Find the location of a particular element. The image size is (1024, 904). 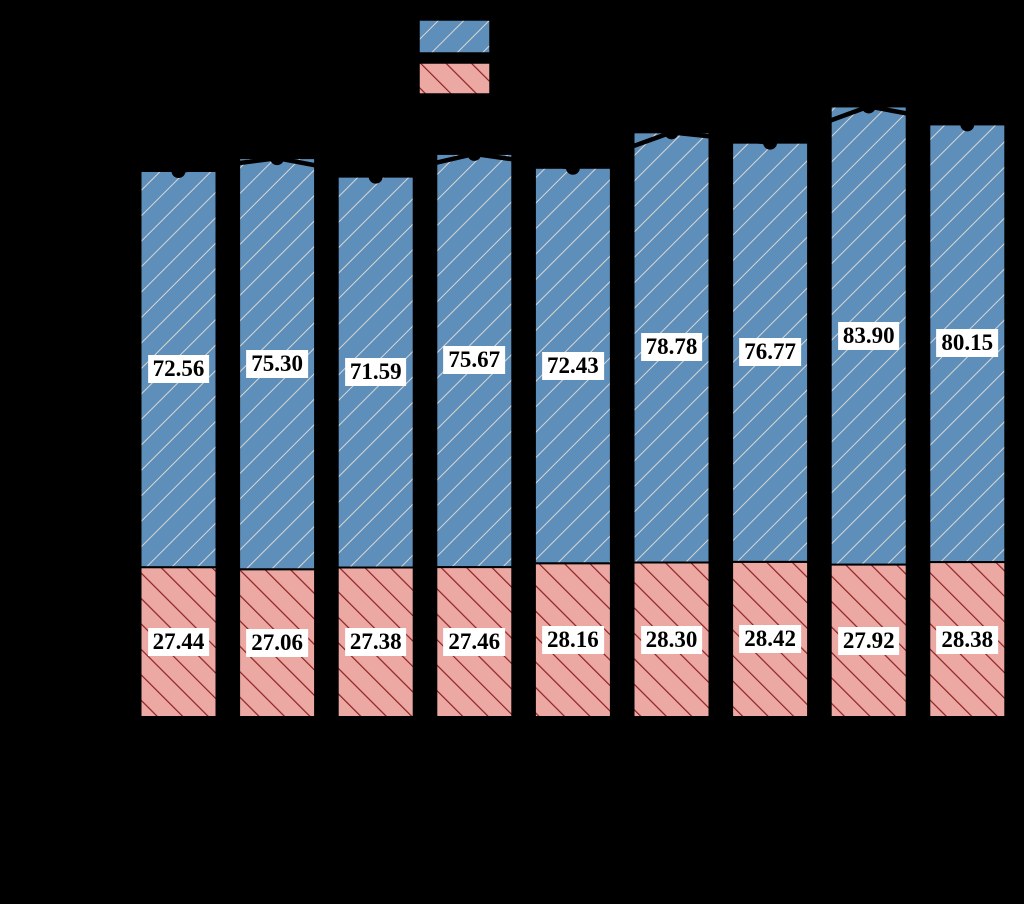

value-label-blue: 76.77 is located at coordinates (770, 352).